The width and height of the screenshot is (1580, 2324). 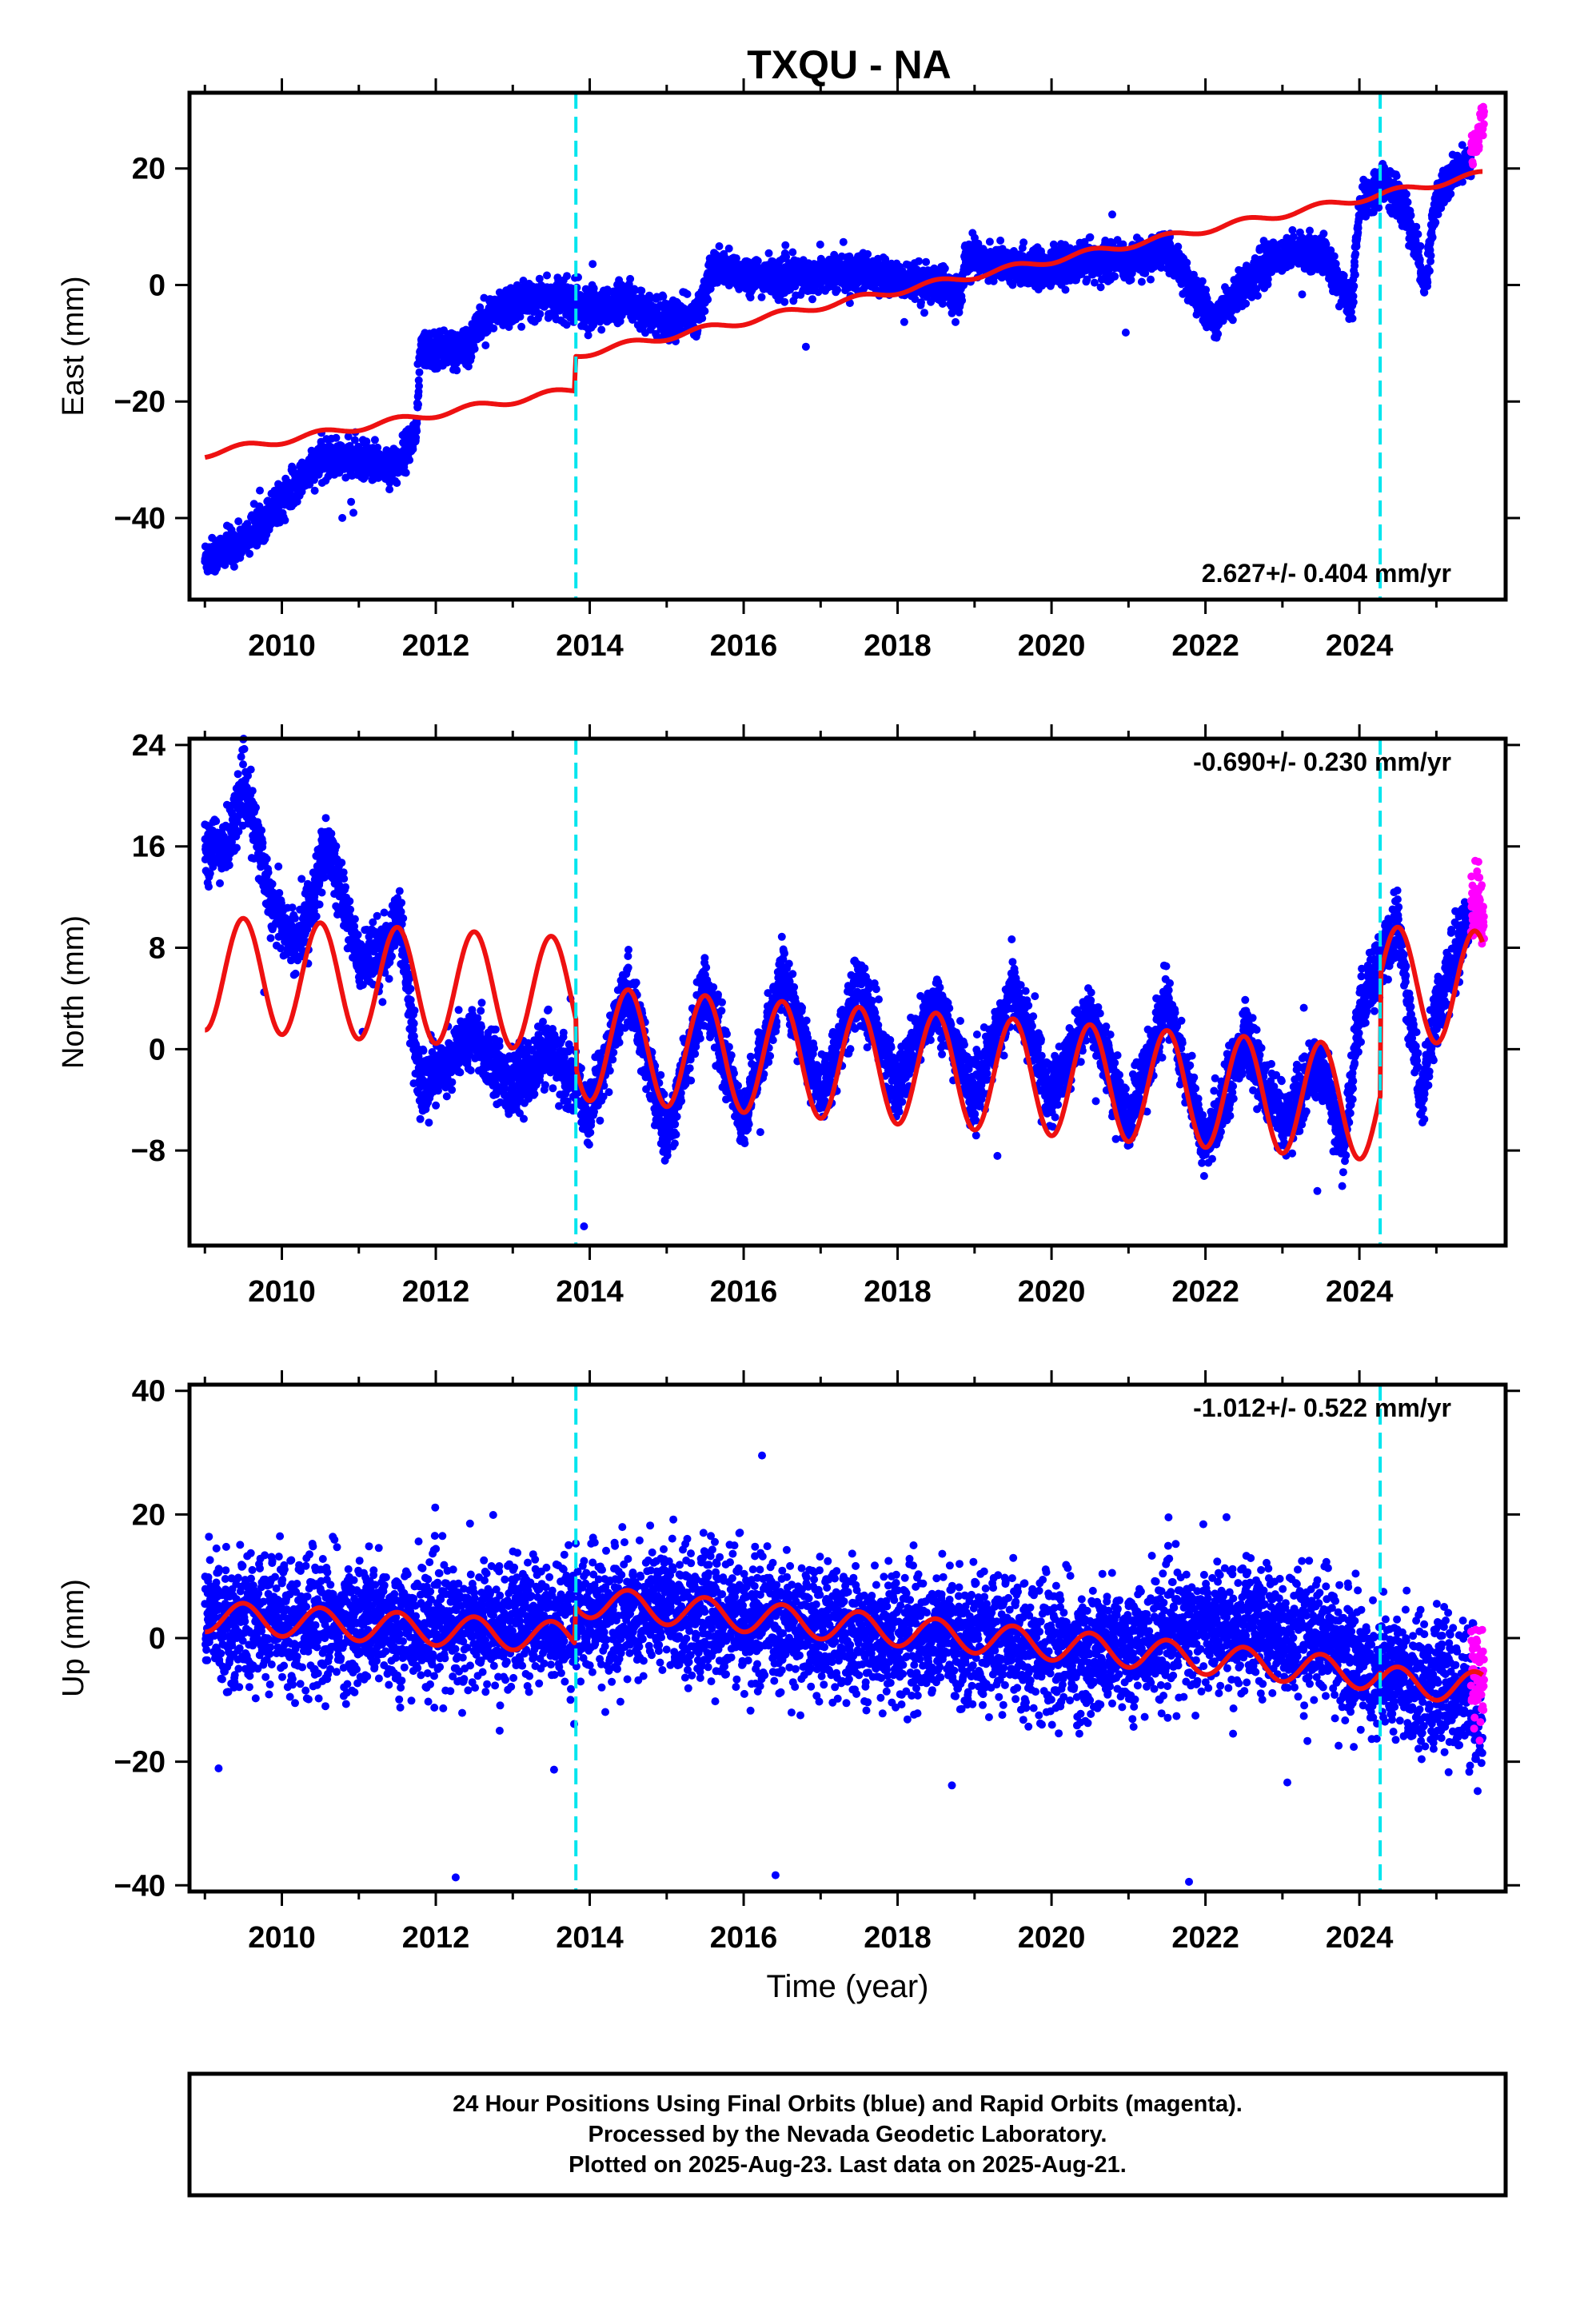 What do you see at coordinates (850, 64) in the screenshot?
I see `figure-title: TXQU - NA` at bounding box center [850, 64].